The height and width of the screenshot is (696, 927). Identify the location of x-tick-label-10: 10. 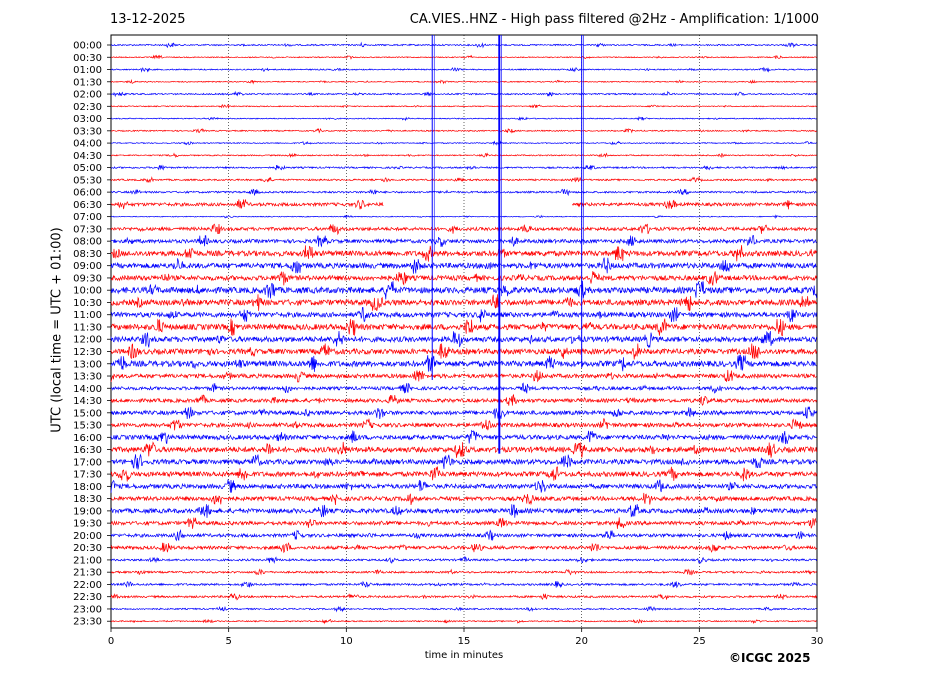
(346, 641).